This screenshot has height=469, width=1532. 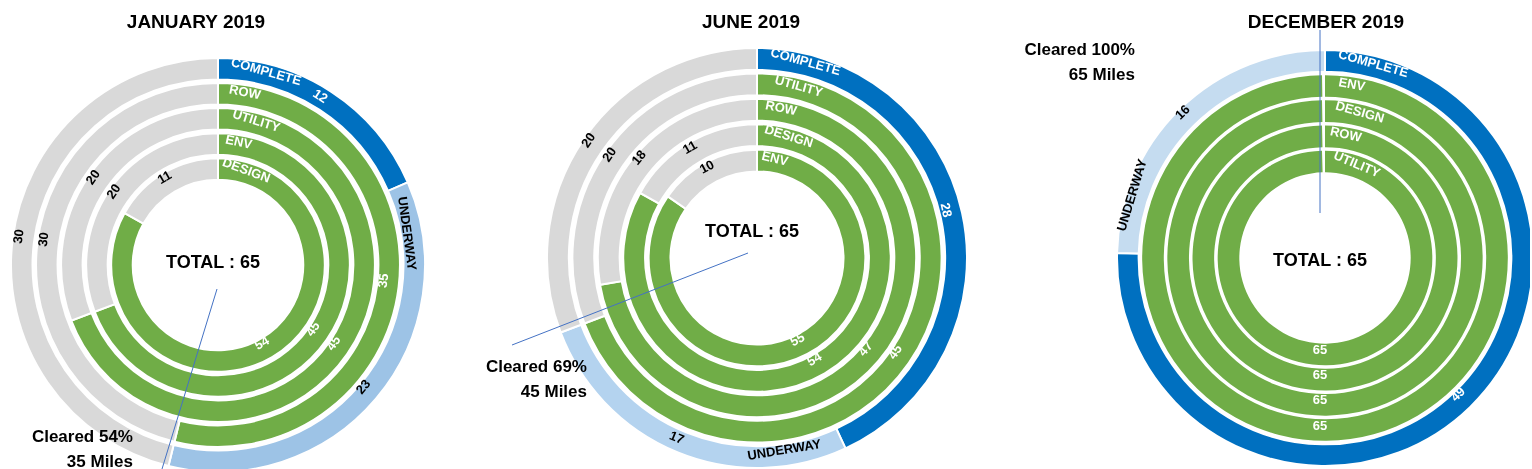 I want to click on slice-label: ENV, so click(x=1352, y=84).